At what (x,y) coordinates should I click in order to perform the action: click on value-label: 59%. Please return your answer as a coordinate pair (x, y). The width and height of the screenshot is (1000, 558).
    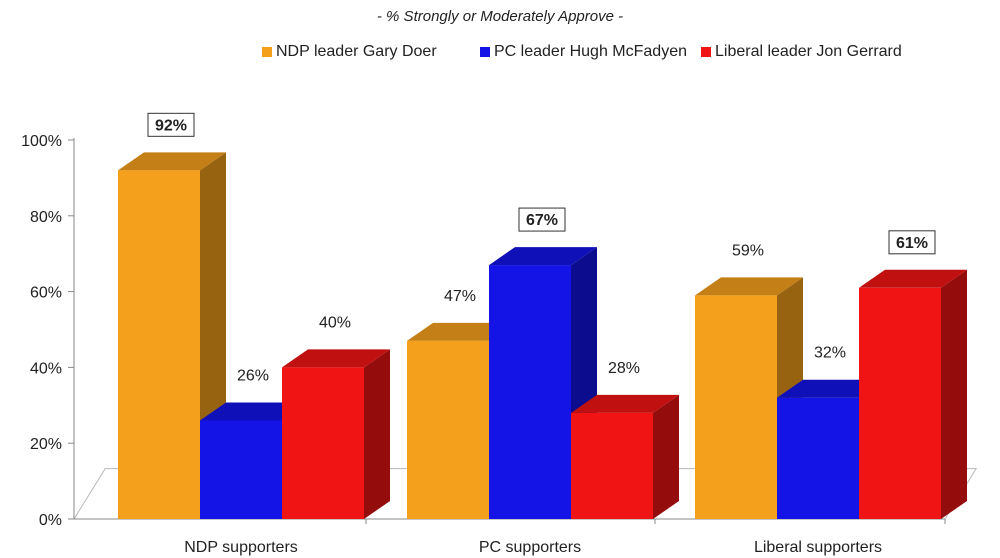
    Looking at the image, I should click on (748, 250).